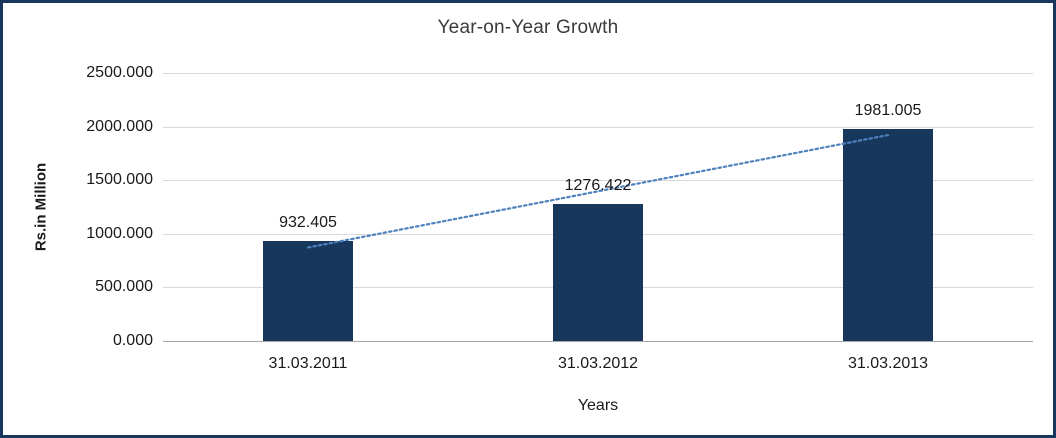 The height and width of the screenshot is (438, 1056). Describe the element at coordinates (598, 405) in the screenshot. I see `x-axis-title: Years` at that location.